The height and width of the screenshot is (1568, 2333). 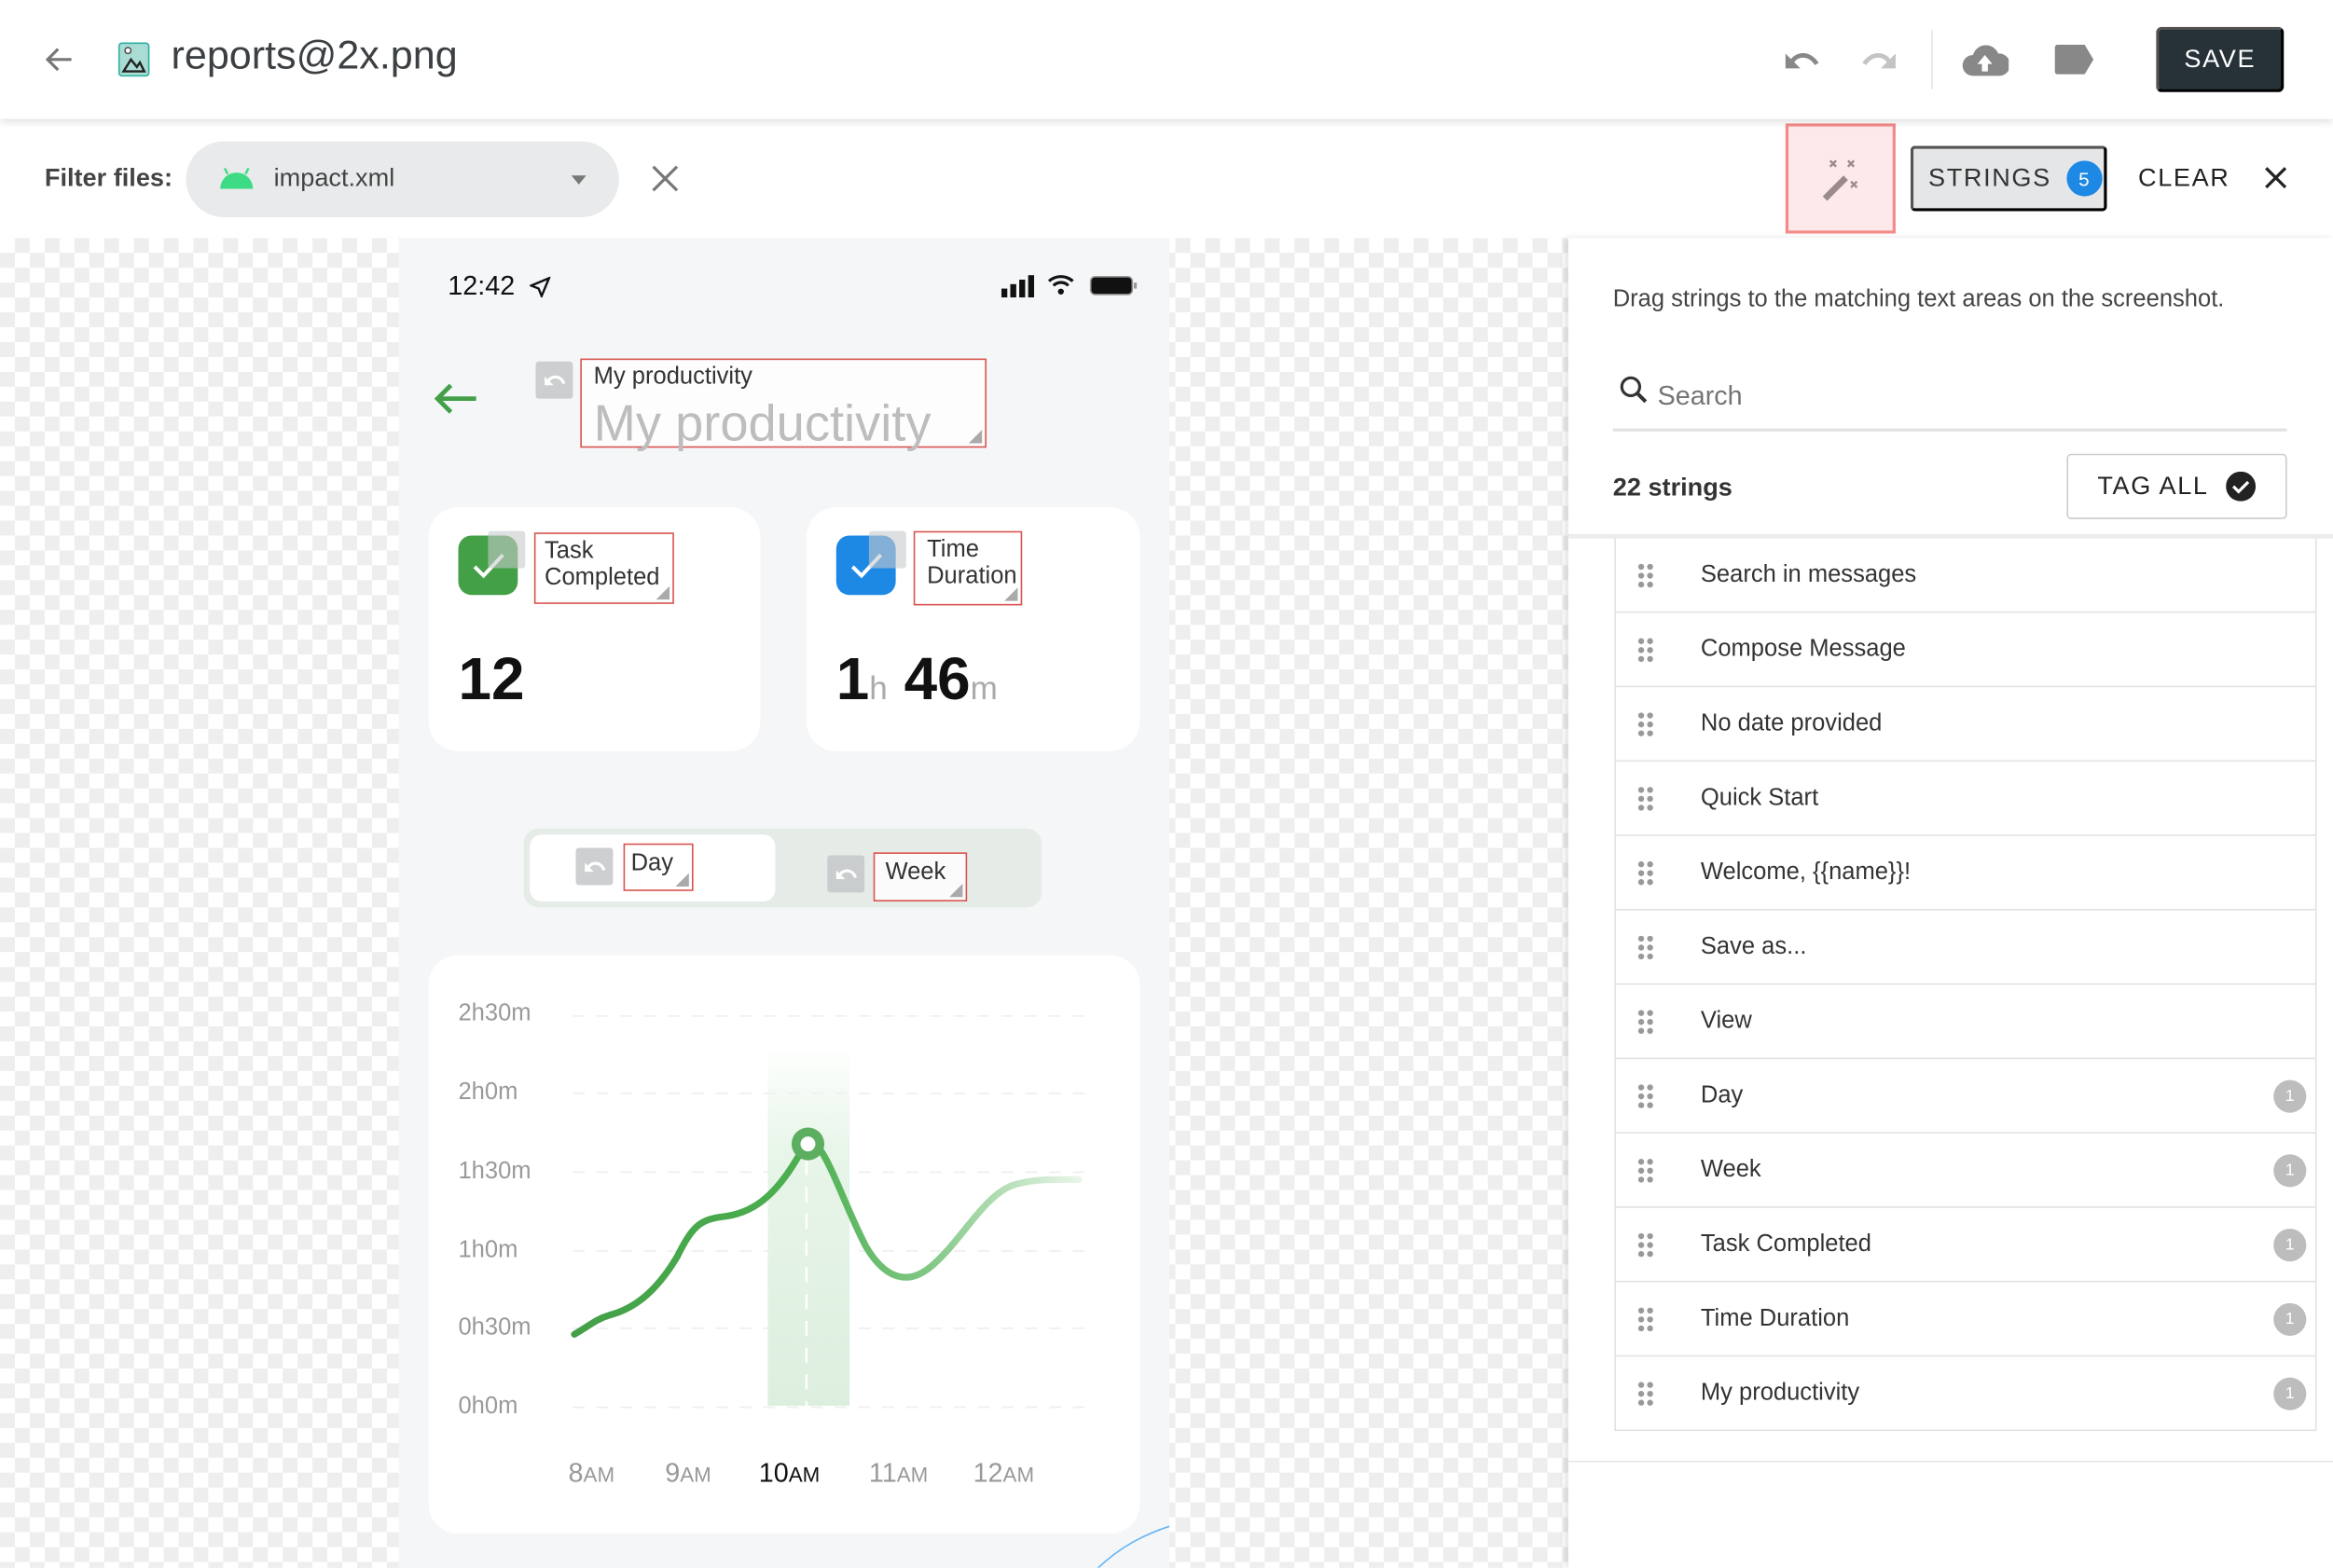 I want to click on segment-day-label: Day, so click(x=652, y=863).